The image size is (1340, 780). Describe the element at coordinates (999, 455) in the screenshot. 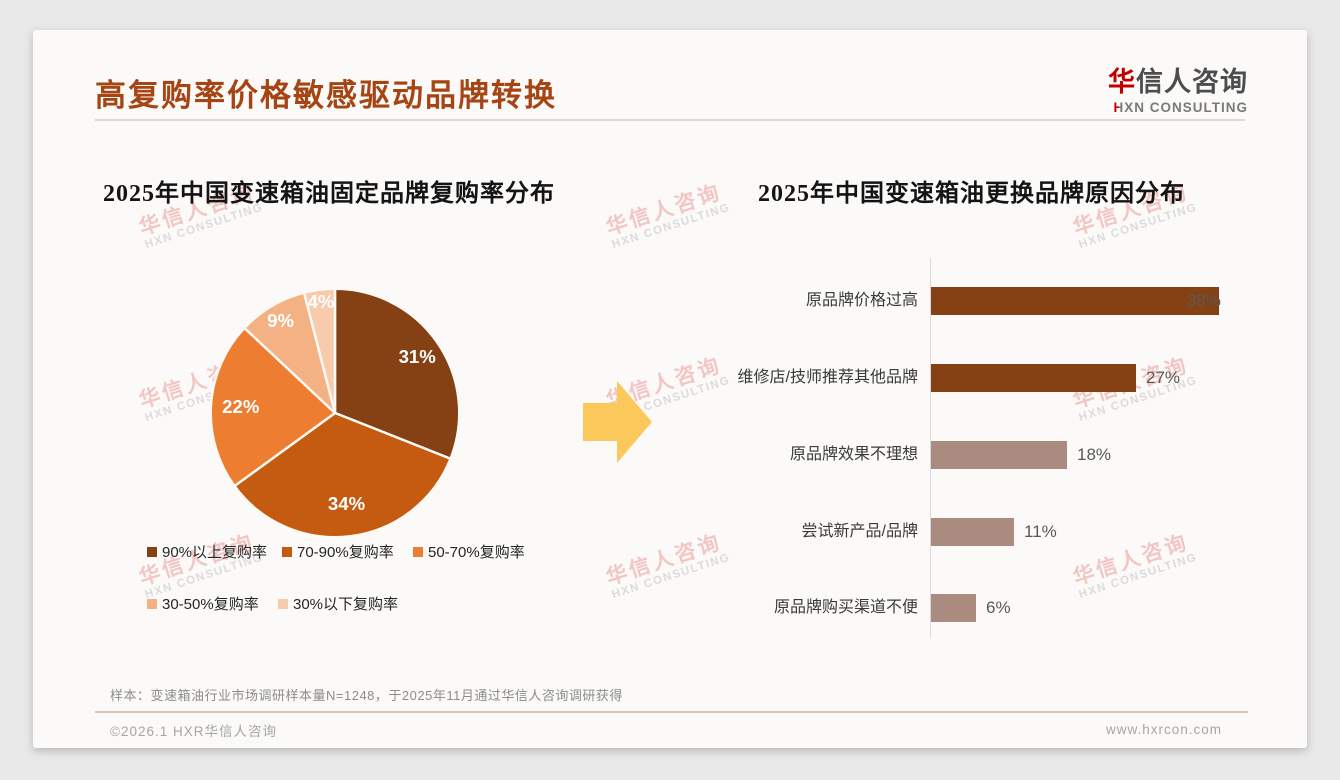

I see `bar-原品牌效果不理想` at that location.